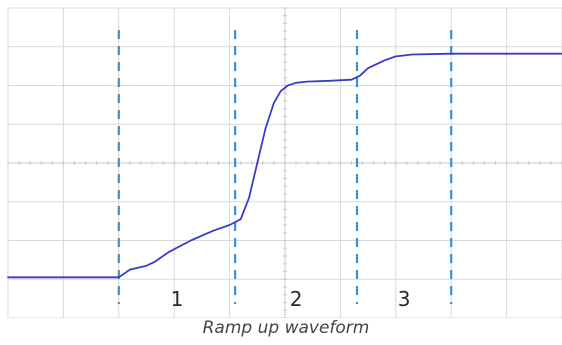 The width and height of the screenshot is (562, 345). Describe the element at coordinates (404, 299) in the screenshot. I see `phase-label-3: 3` at that location.